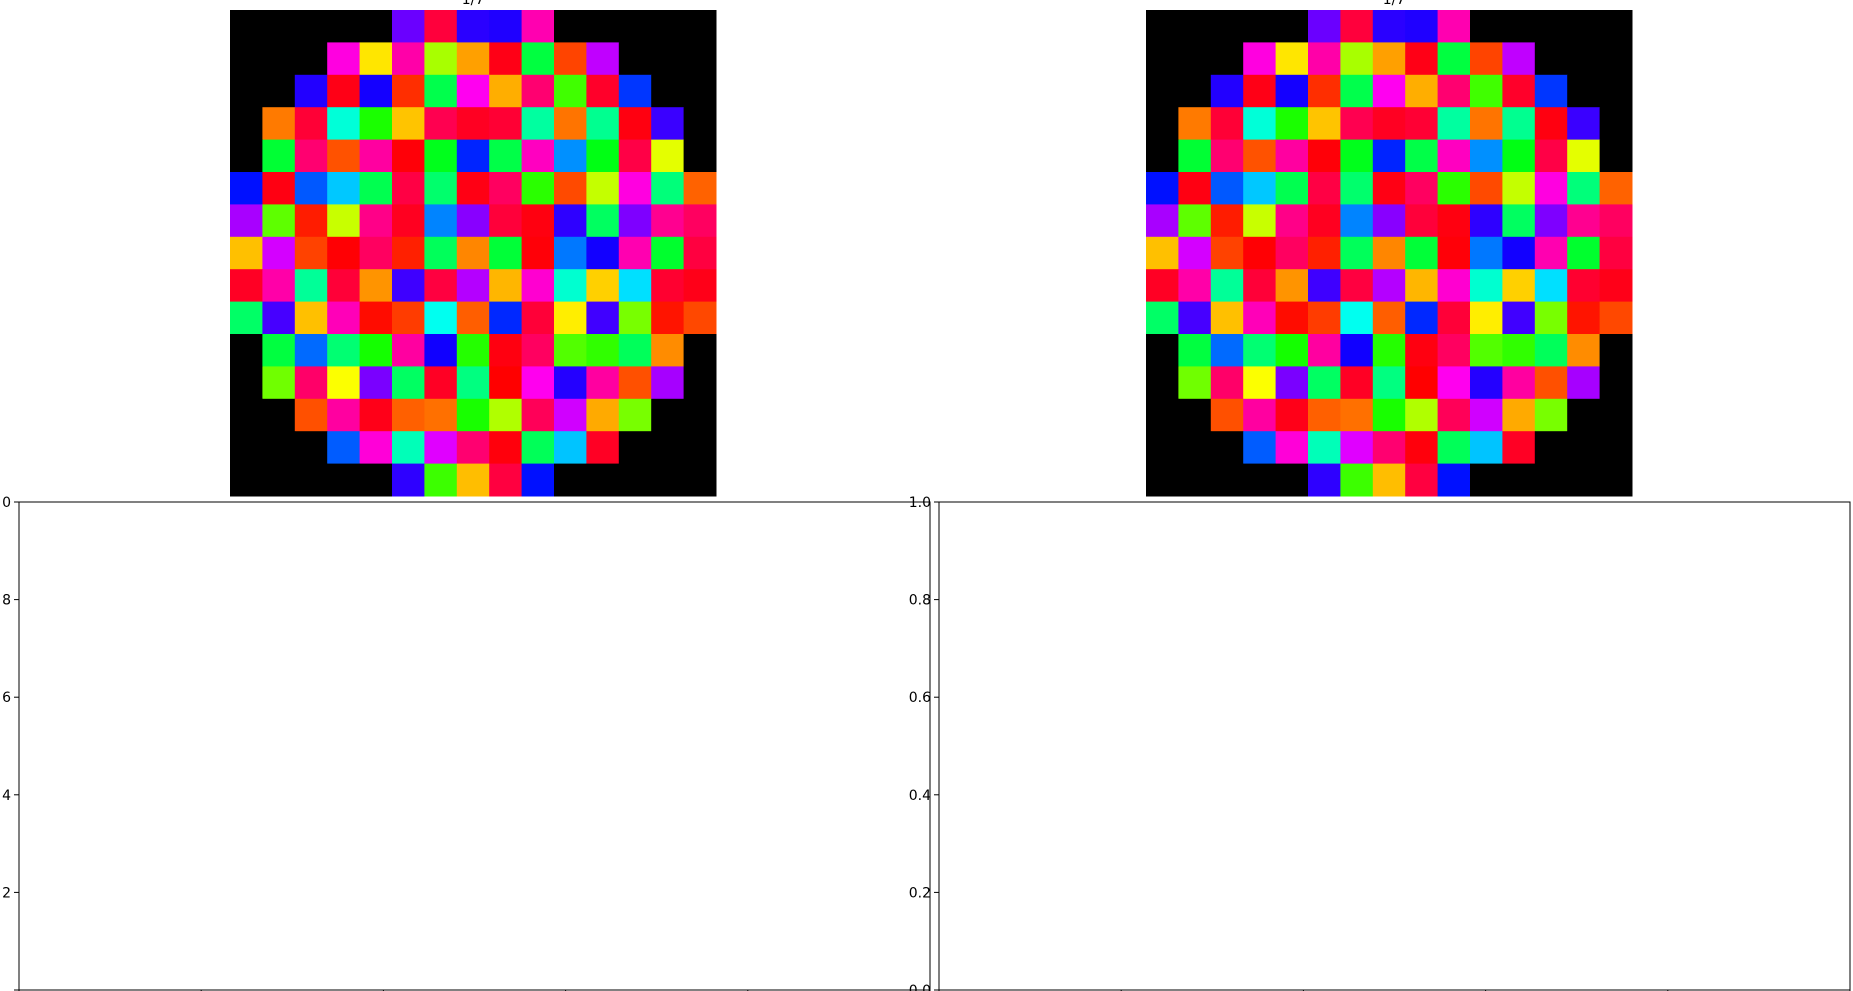 Image resolution: width=1853 pixels, height=991 pixels. Describe the element at coordinates (6, 601) in the screenshot. I see `axes-bottom-left-ytick-label: 8` at that location.